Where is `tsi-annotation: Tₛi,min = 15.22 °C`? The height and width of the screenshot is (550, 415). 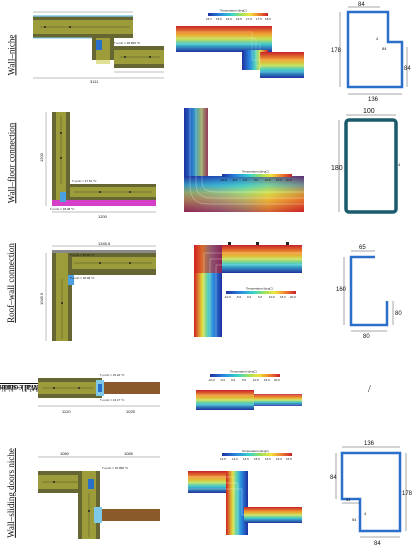 tsi-annotation: Tₛi,min = 15.22 °C is located at coordinates (112, 375).